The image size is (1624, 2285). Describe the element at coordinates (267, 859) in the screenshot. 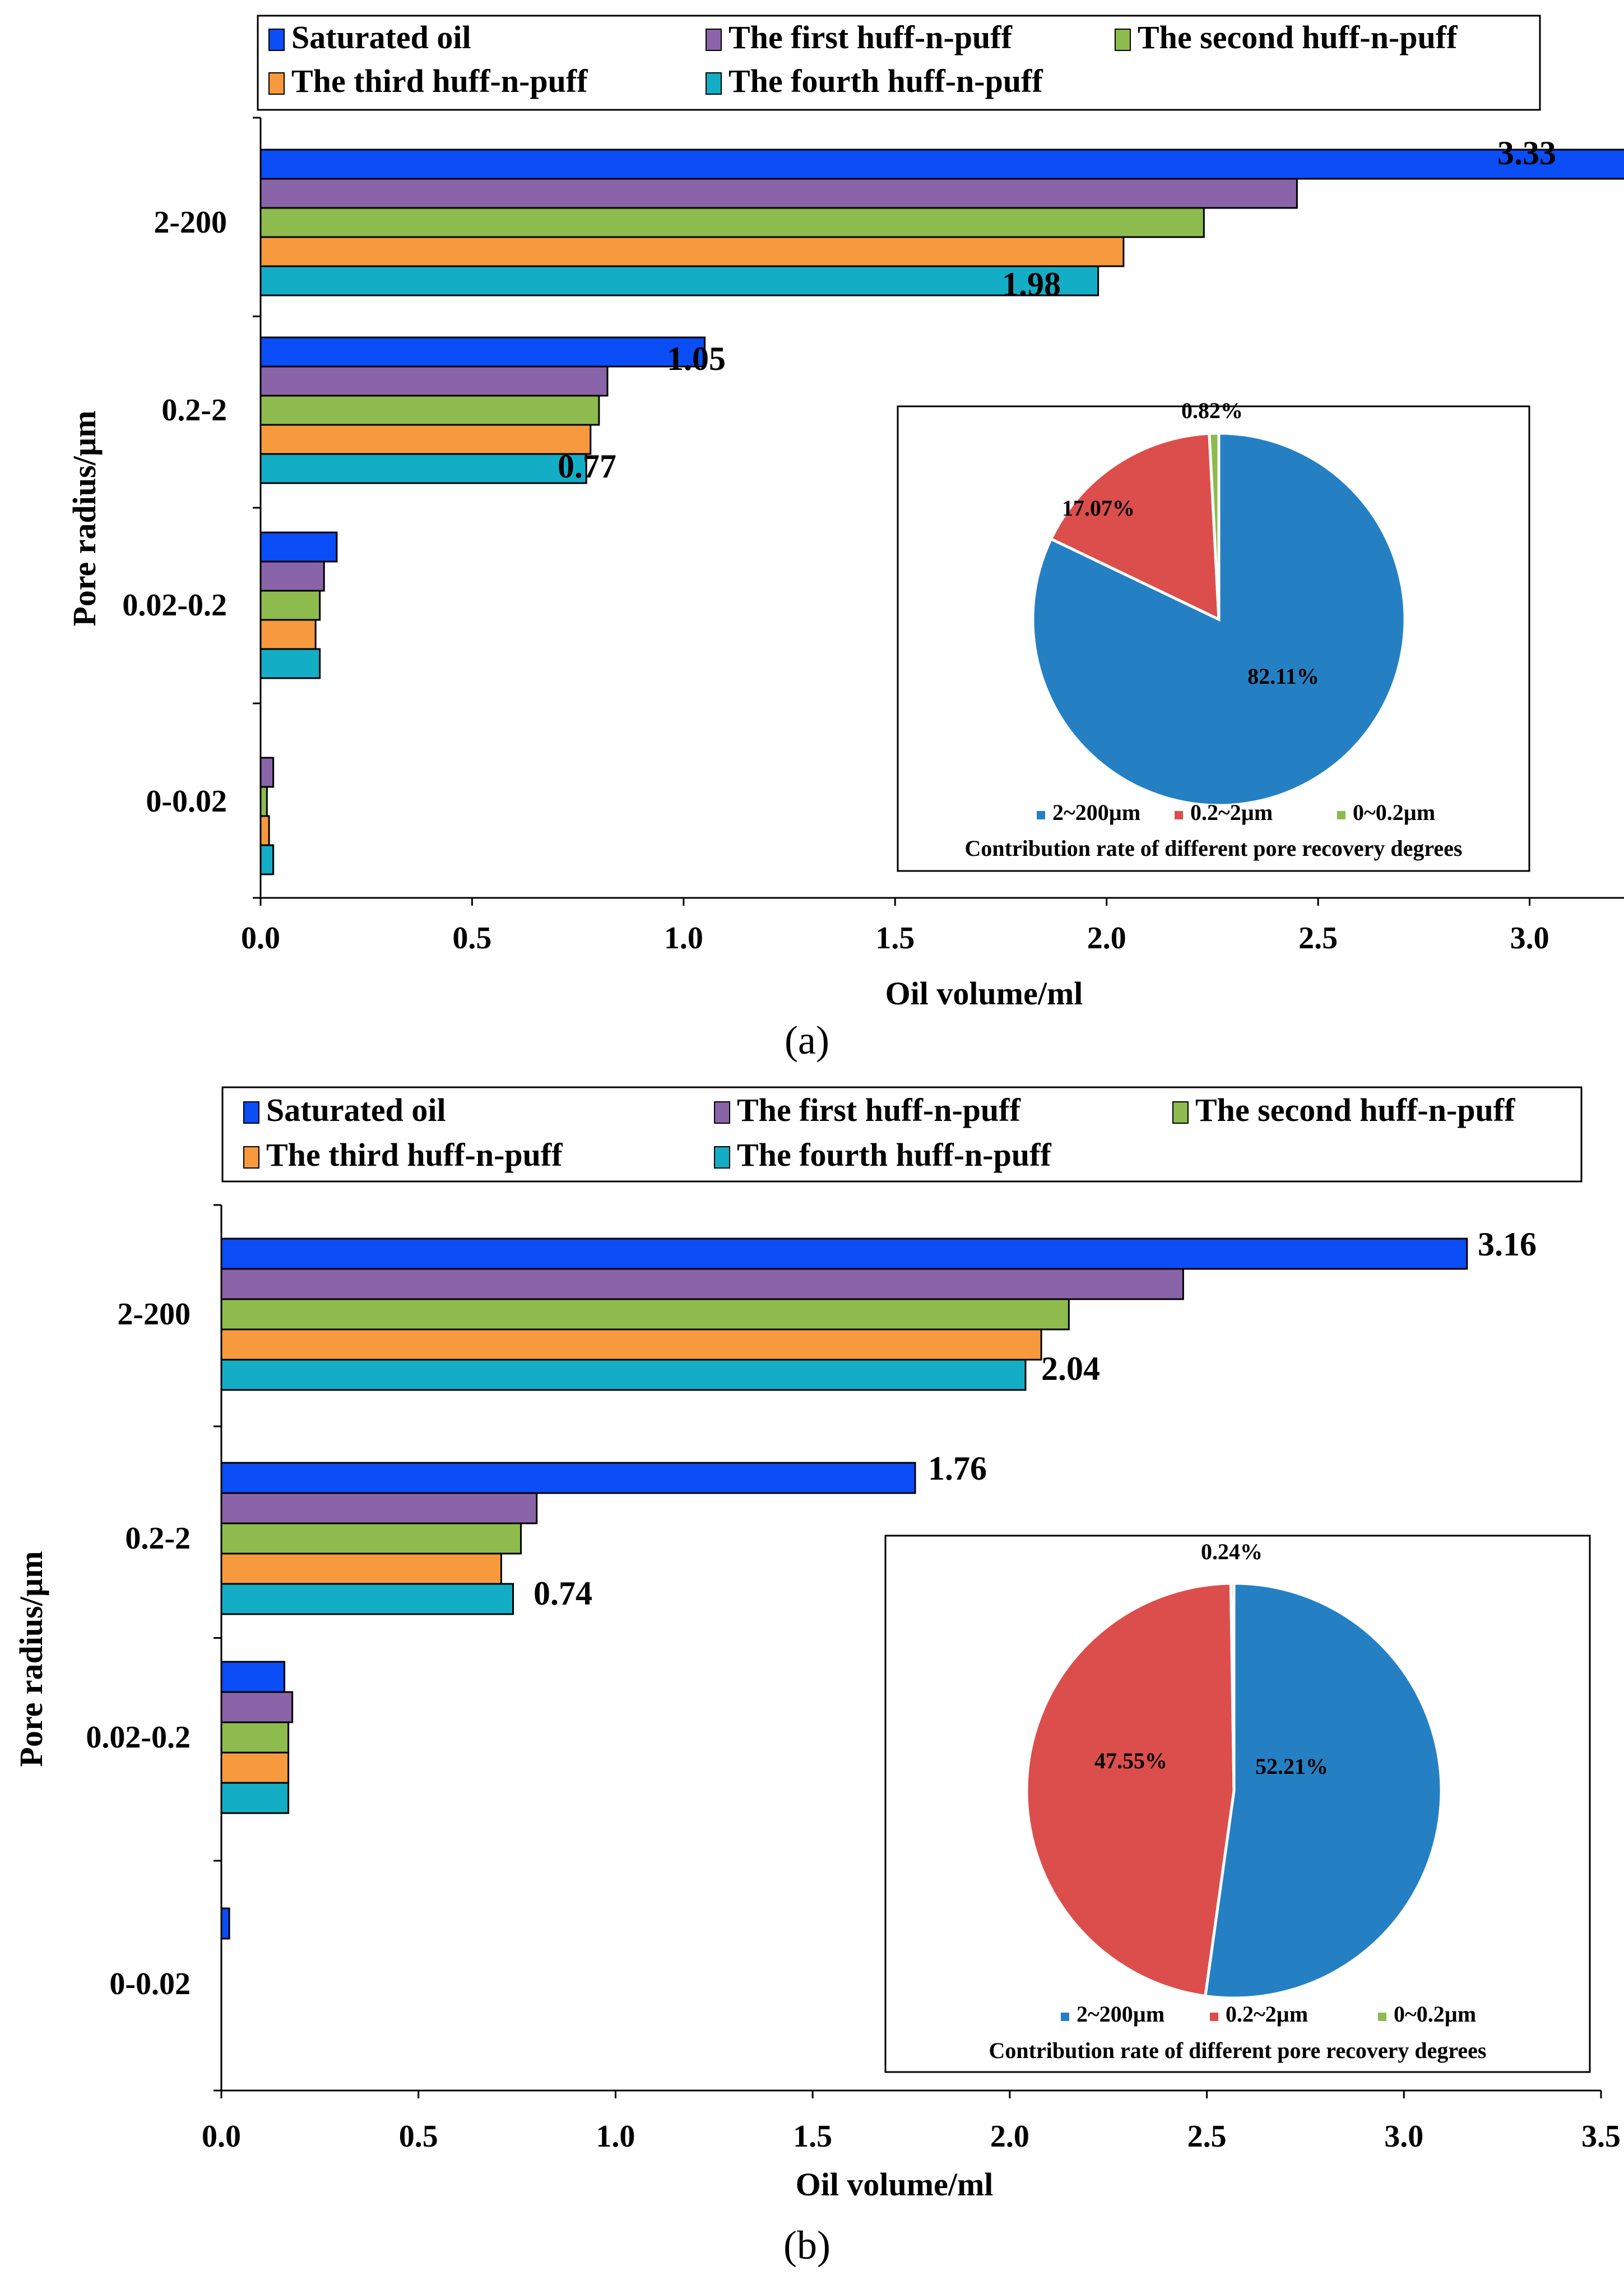

I see `bar-0-0-02-the-fourth-huff-n-puff` at that location.